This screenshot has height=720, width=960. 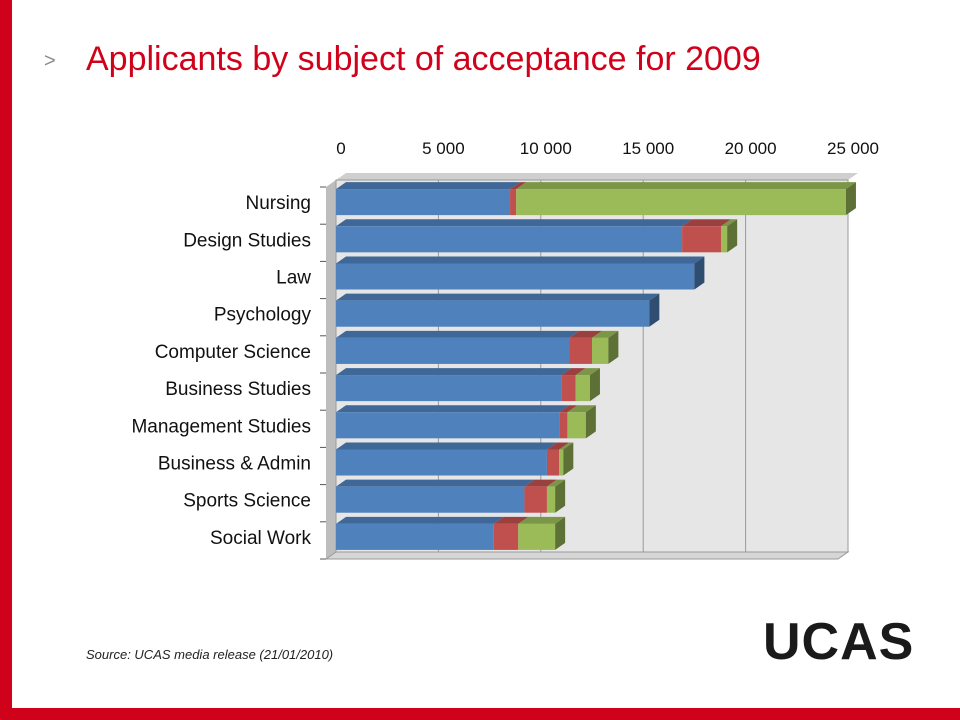 What do you see at coordinates (443, 148) in the screenshot?
I see `x-tick-label: 5 000` at bounding box center [443, 148].